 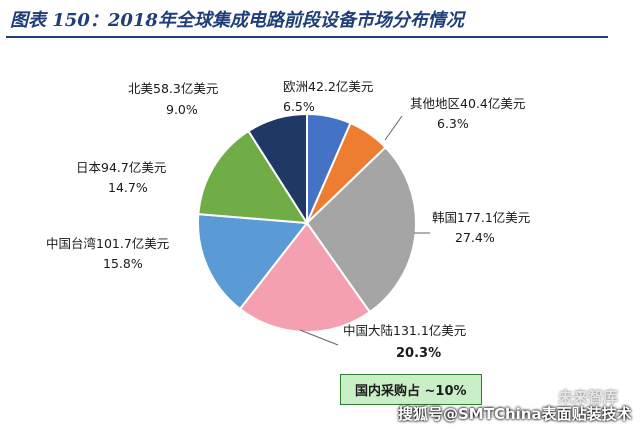 I want to click on slice-percent-label: 6.3%, so click(x=453, y=123).